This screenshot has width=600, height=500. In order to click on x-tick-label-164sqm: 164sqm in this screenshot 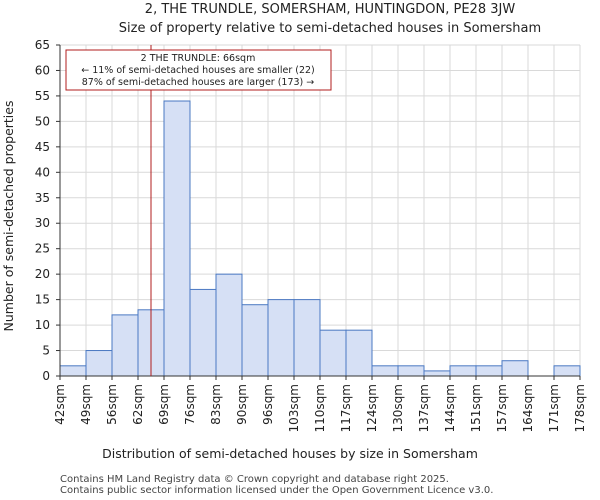, I will do `click(528, 408)`.